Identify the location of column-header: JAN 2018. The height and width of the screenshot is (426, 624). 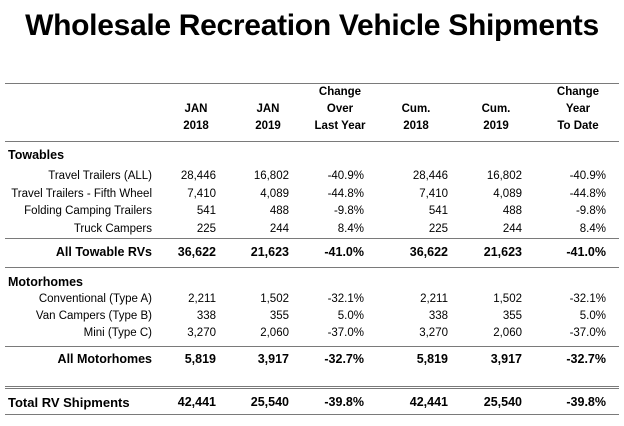
(196, 118).